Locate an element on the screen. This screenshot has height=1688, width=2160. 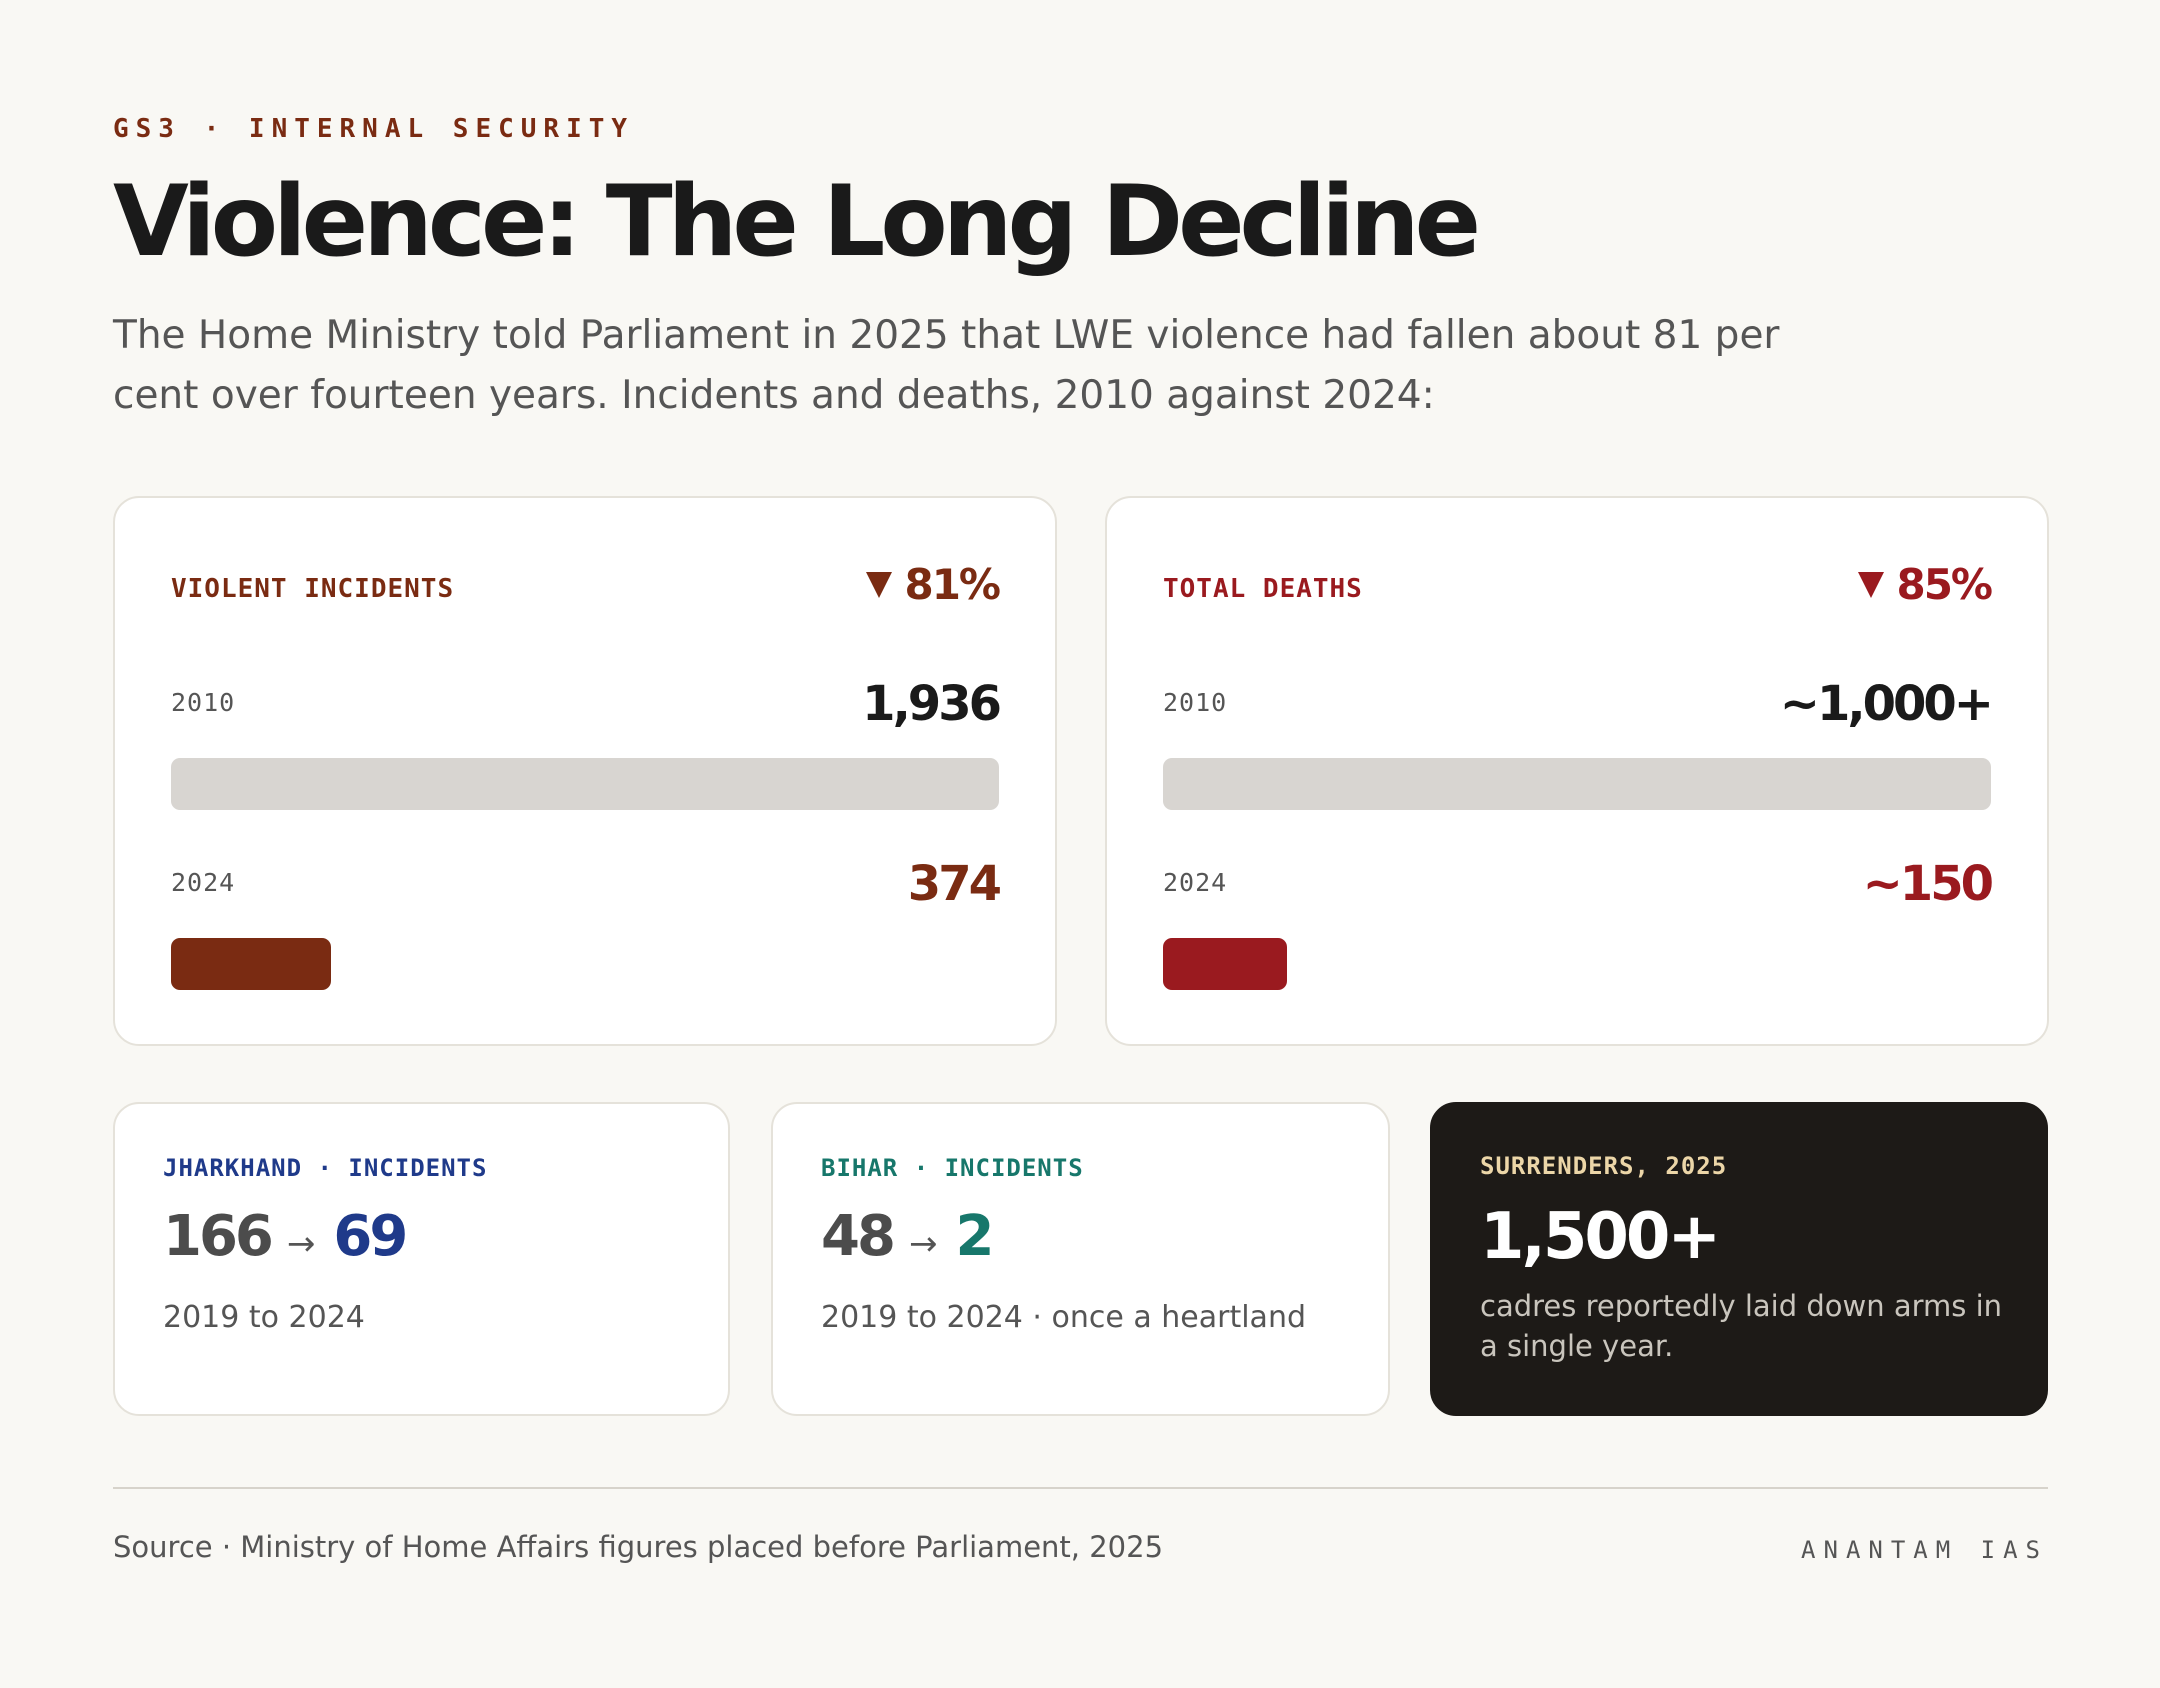
brand-name: ANANTAM IAS is located at coordinates (1924, 1550).